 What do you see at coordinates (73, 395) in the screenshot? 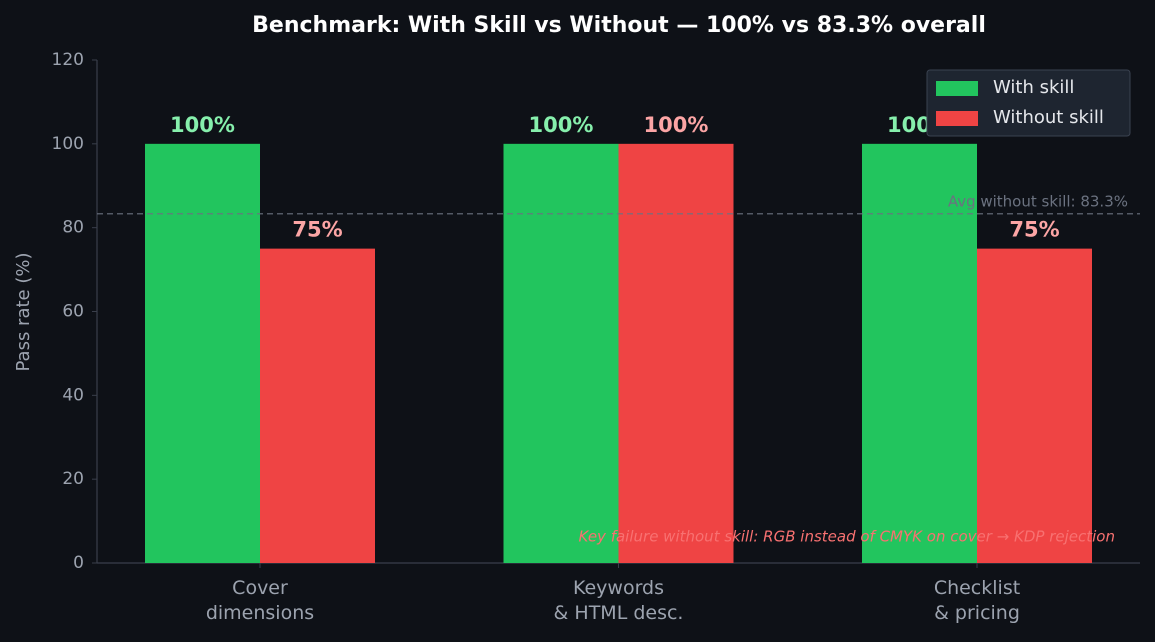
I see `y-tick-label: 40` at bounding box center [73, 395].